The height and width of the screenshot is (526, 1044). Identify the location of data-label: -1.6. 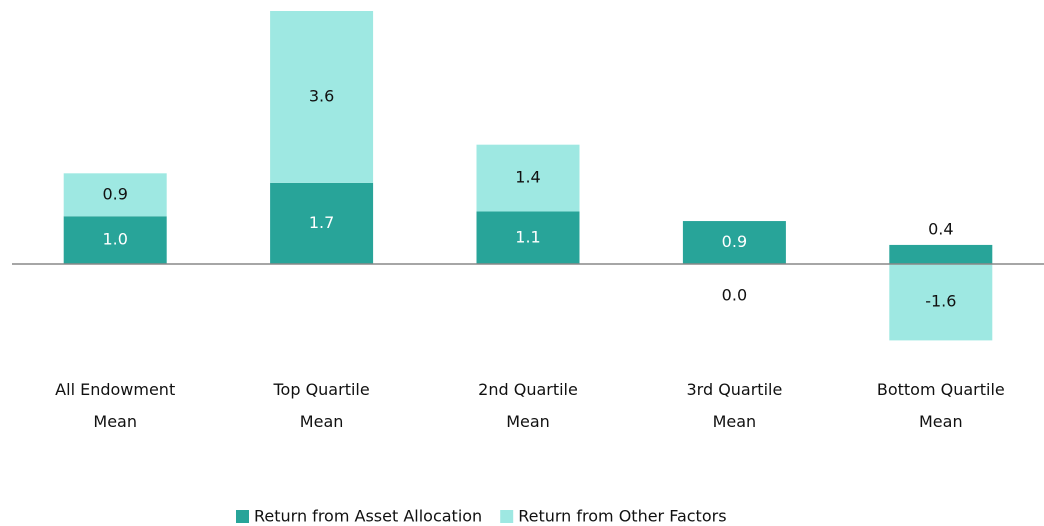
(940, 301).